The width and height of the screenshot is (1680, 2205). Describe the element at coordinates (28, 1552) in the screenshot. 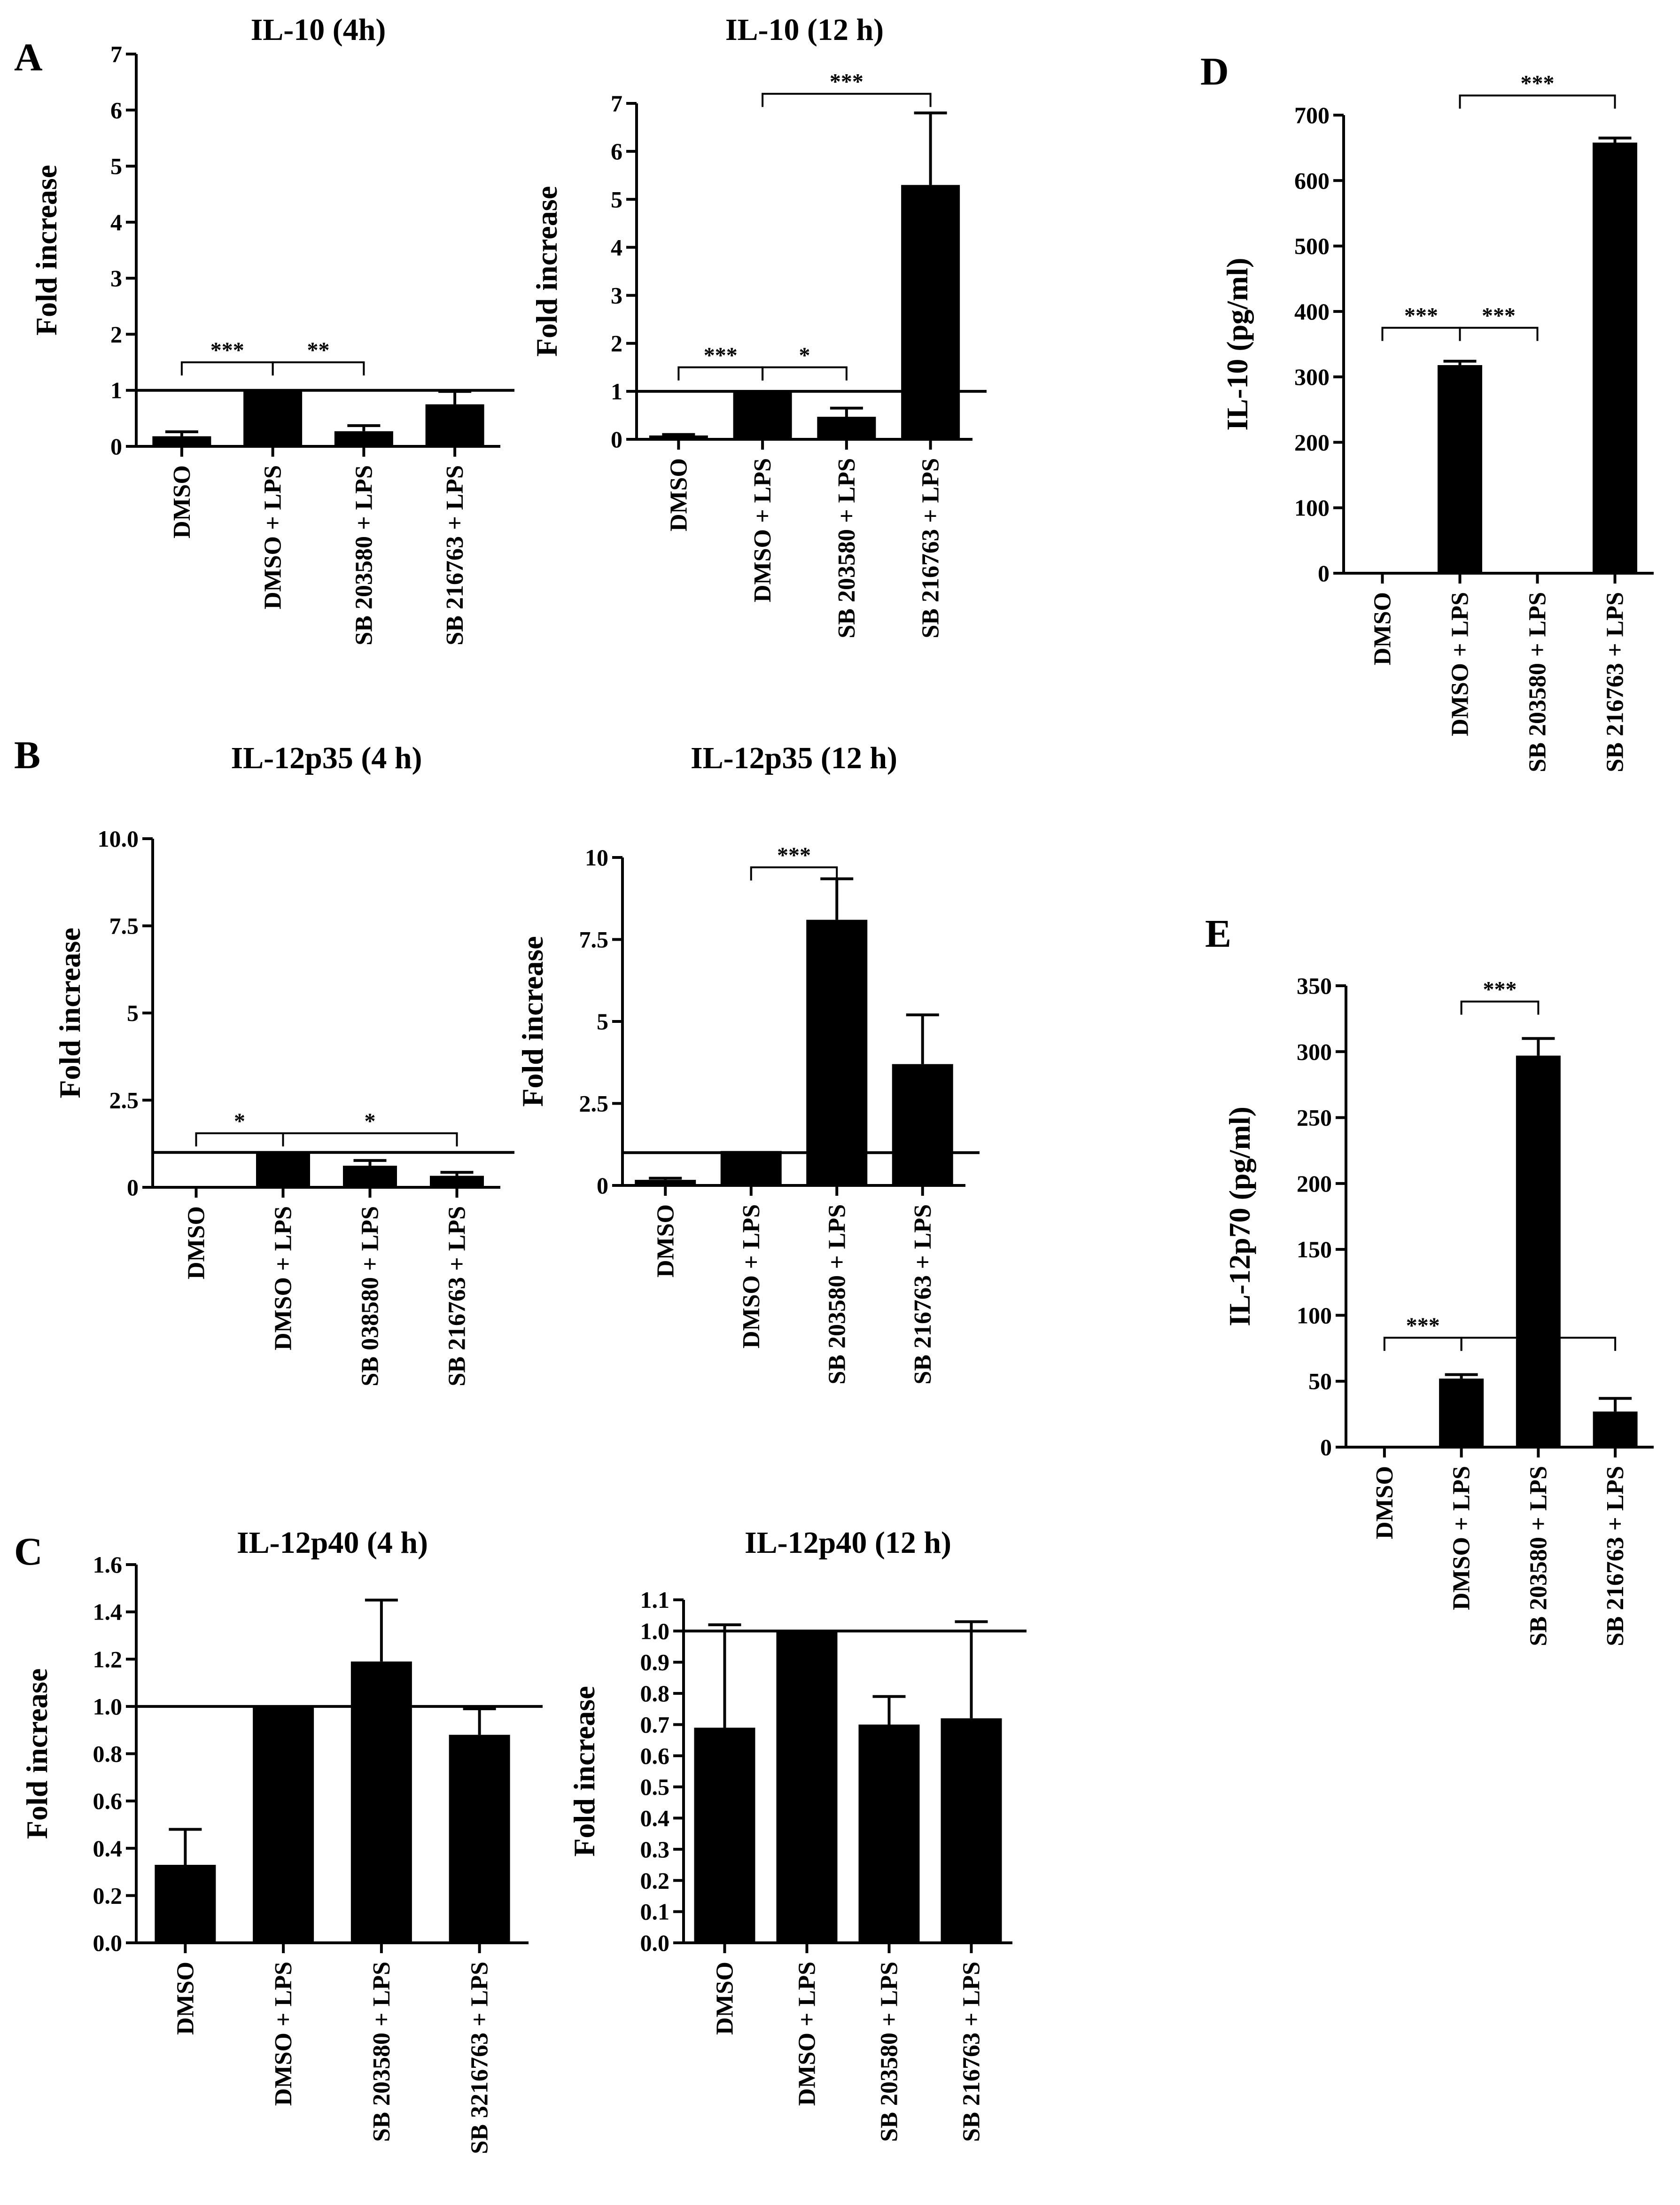

I see `panel-letter-c: C` at that location.